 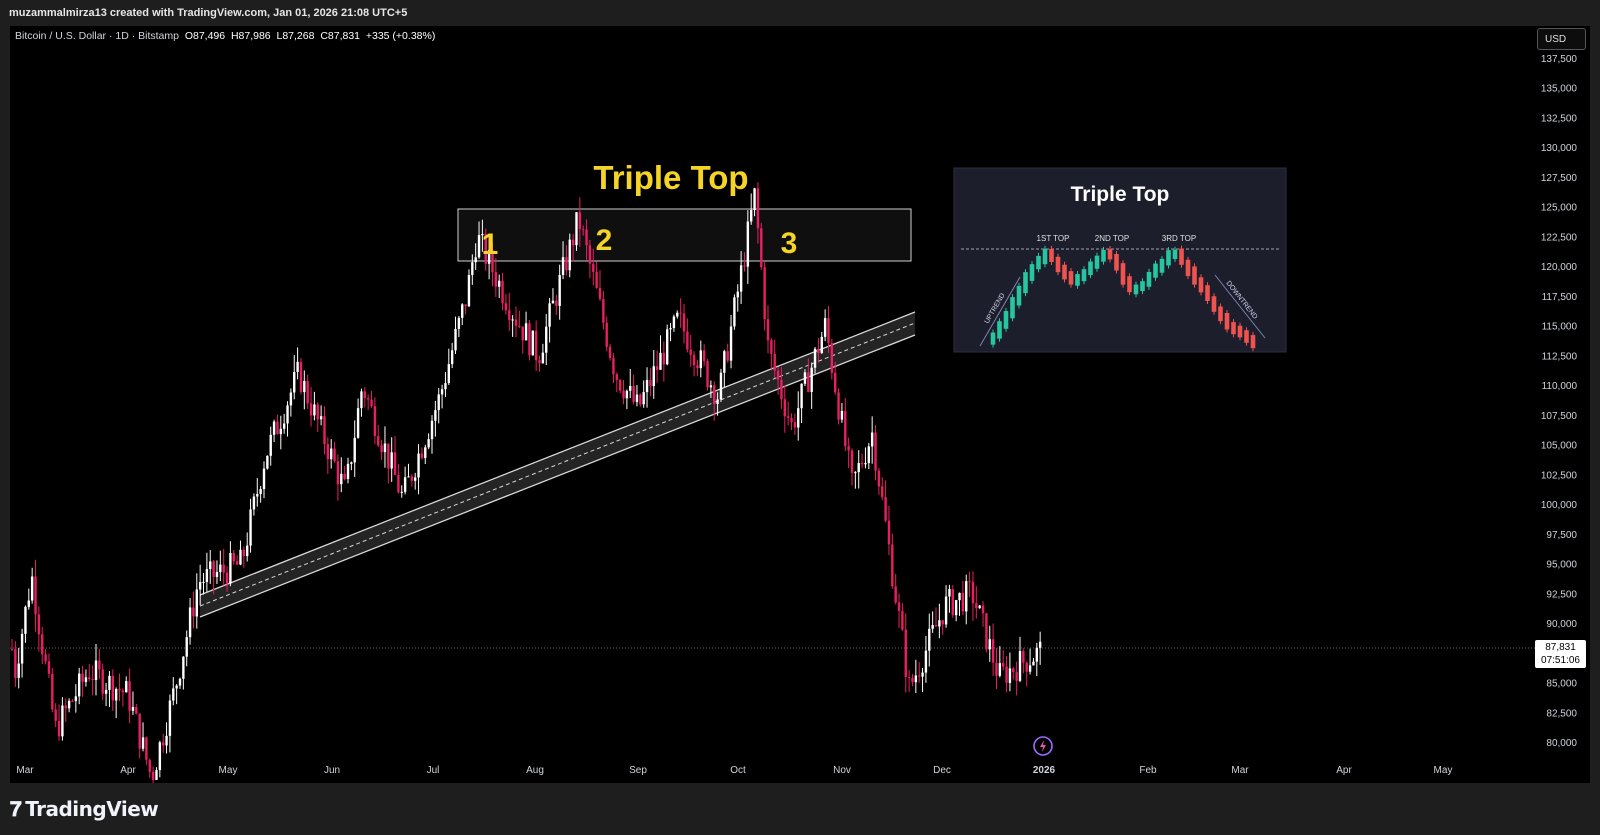 I want to click on tradingview-logo: 𝟕 TradingView, so click(x=84, y=809).